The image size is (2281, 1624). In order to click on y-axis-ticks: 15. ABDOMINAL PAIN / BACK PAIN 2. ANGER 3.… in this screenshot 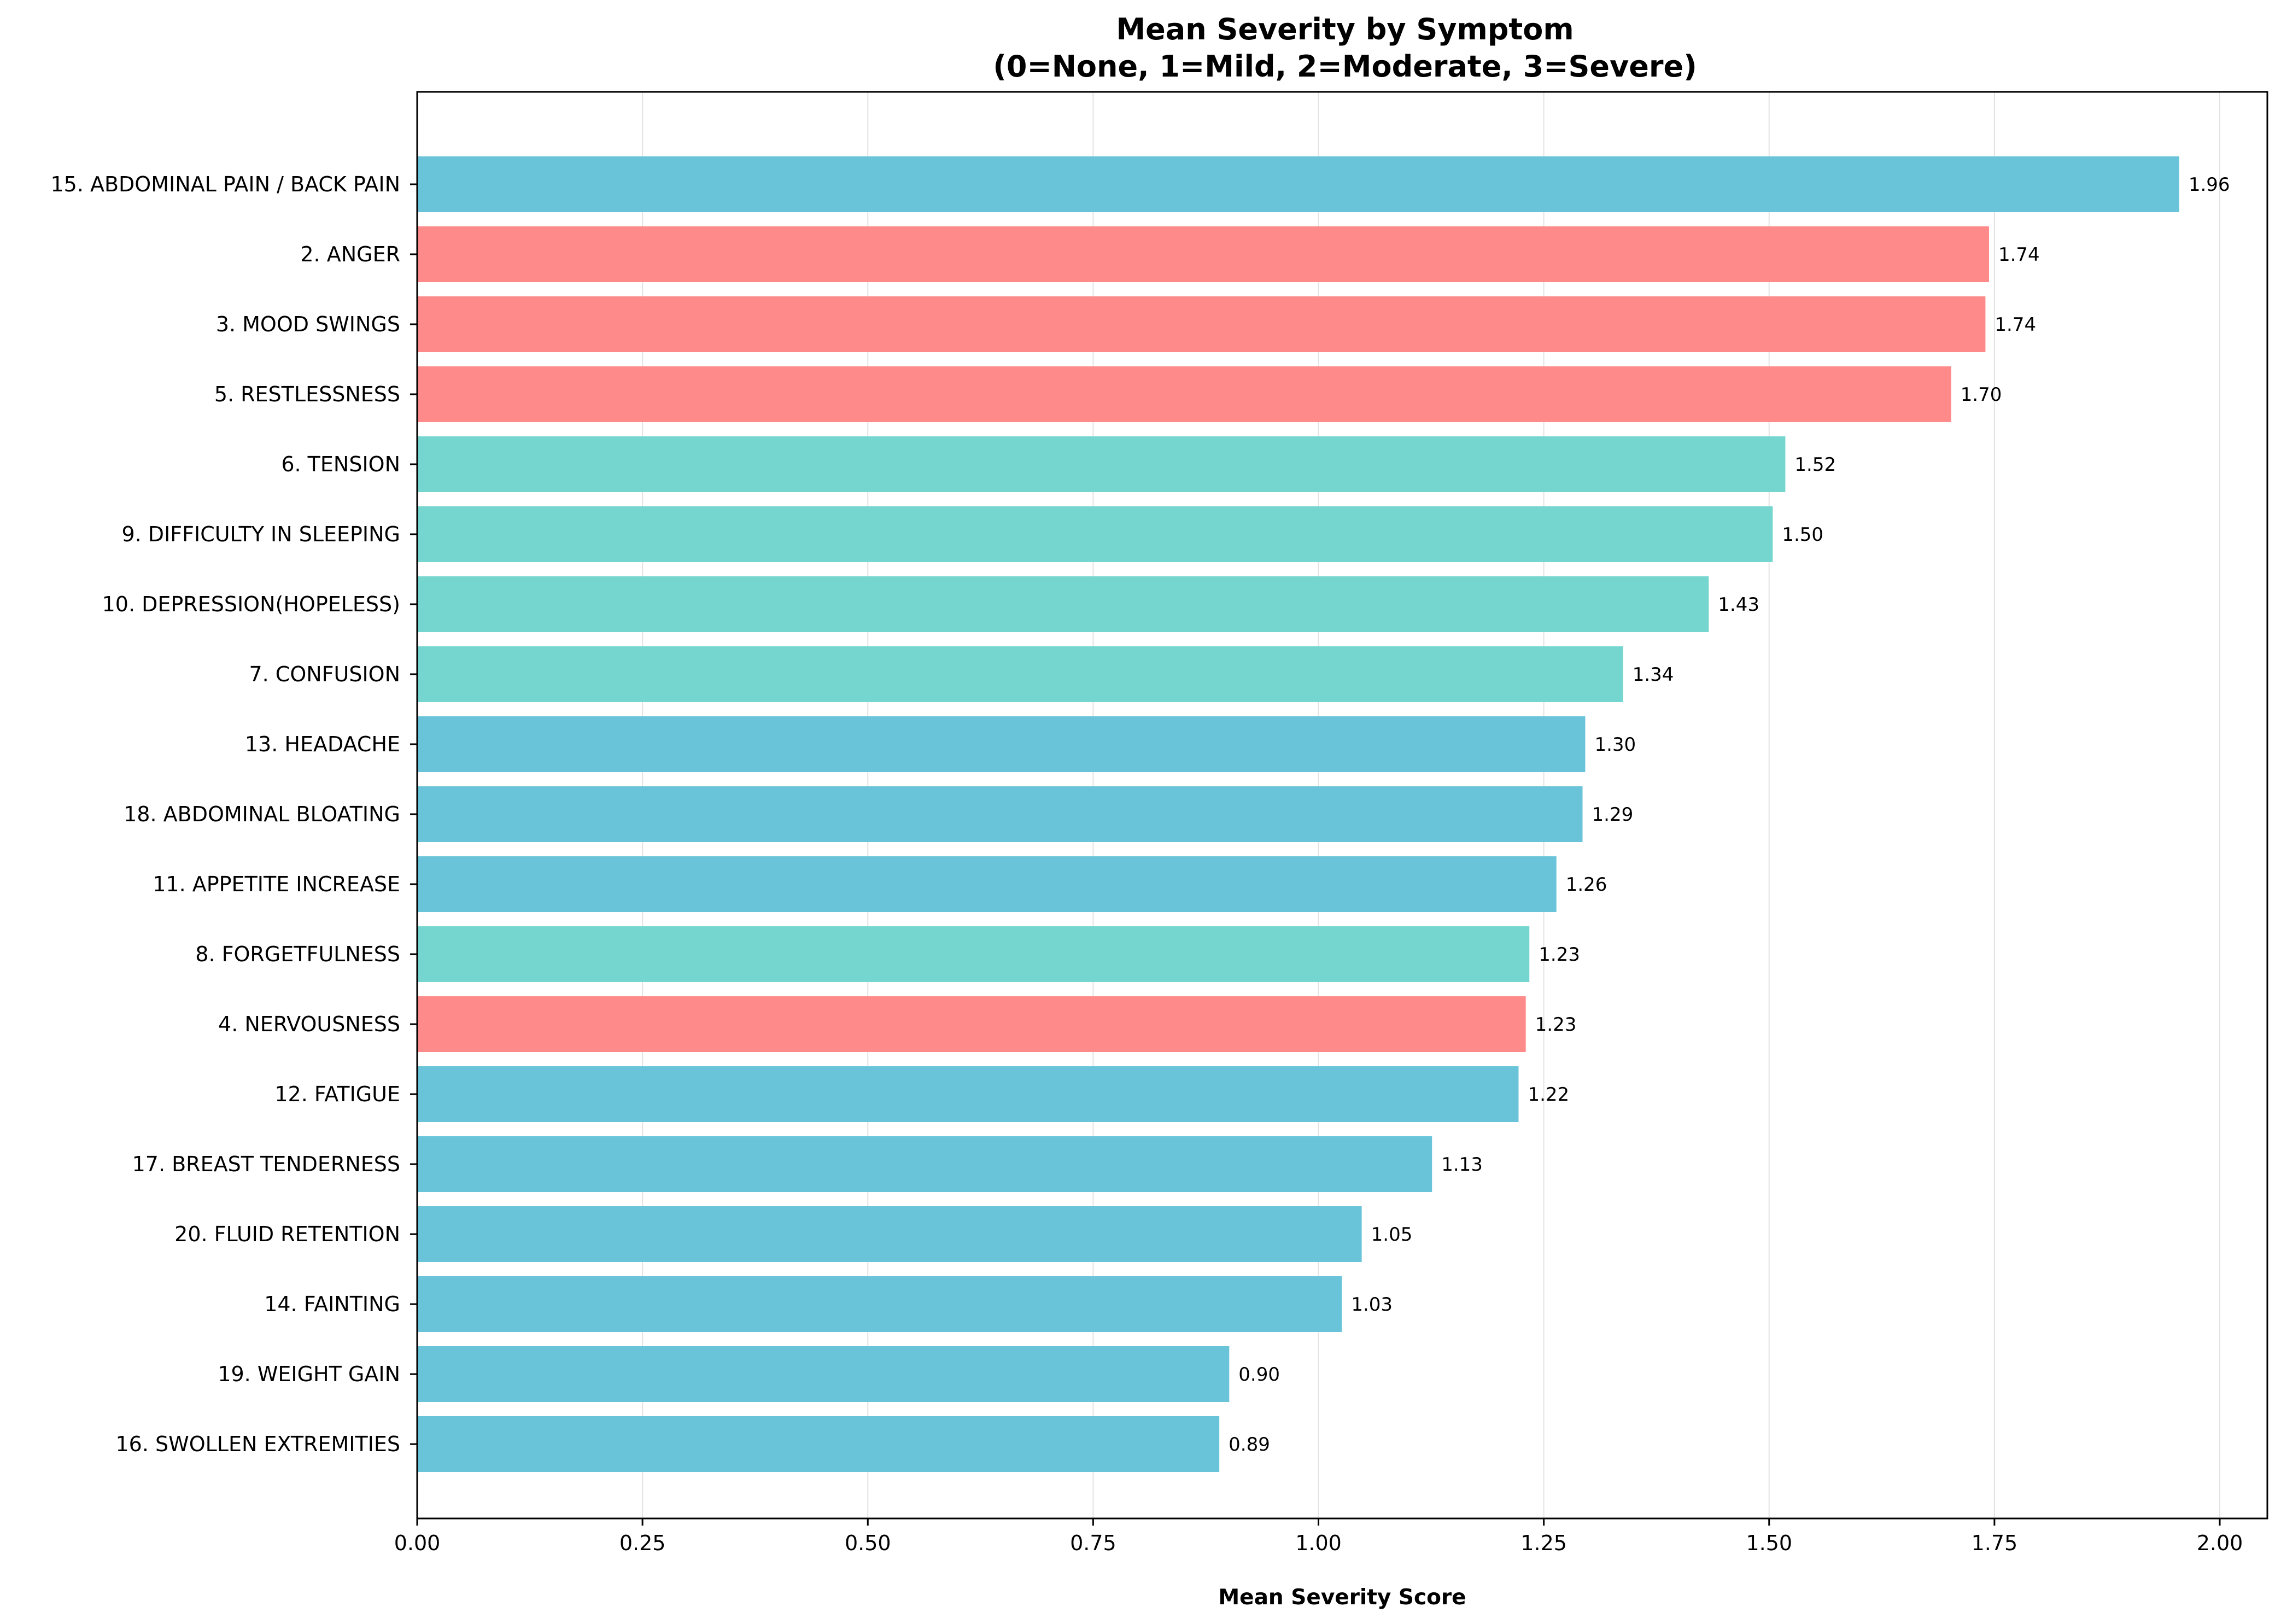, I will do `click(234, 814)`.